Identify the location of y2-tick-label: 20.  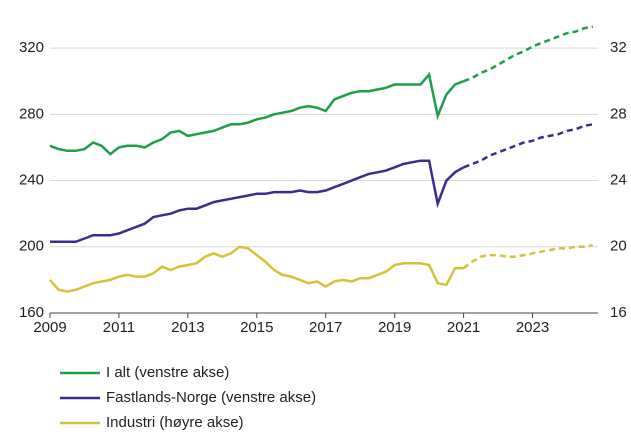
(618, 246).